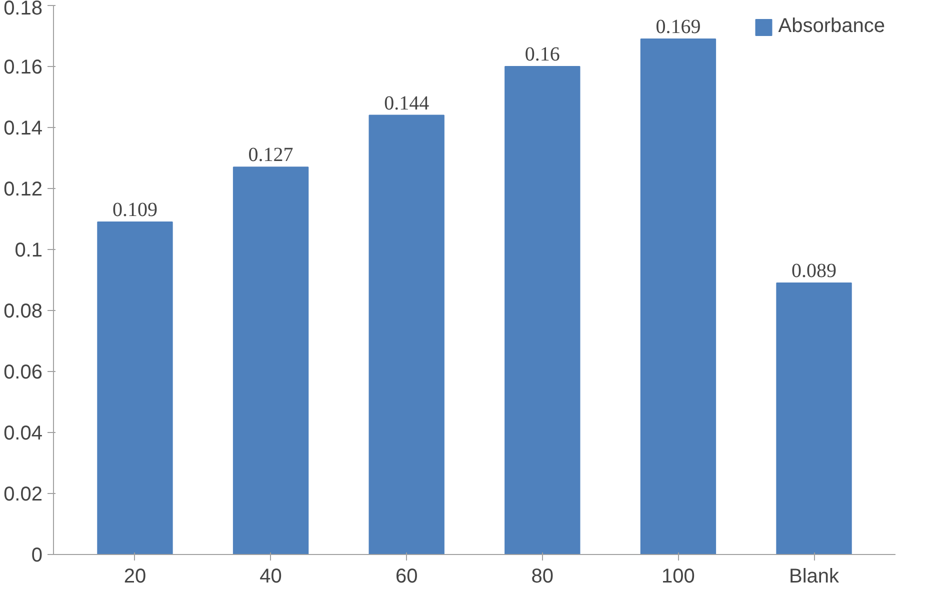  I want to click on data-label: 0.16, so click(542, 55).